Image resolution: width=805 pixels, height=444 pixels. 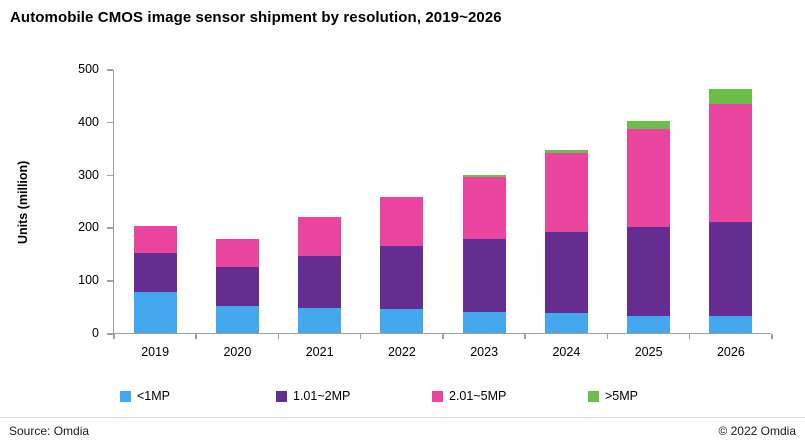 I want to click on legend-label-3: >5MP, so click(x=622, y=396).